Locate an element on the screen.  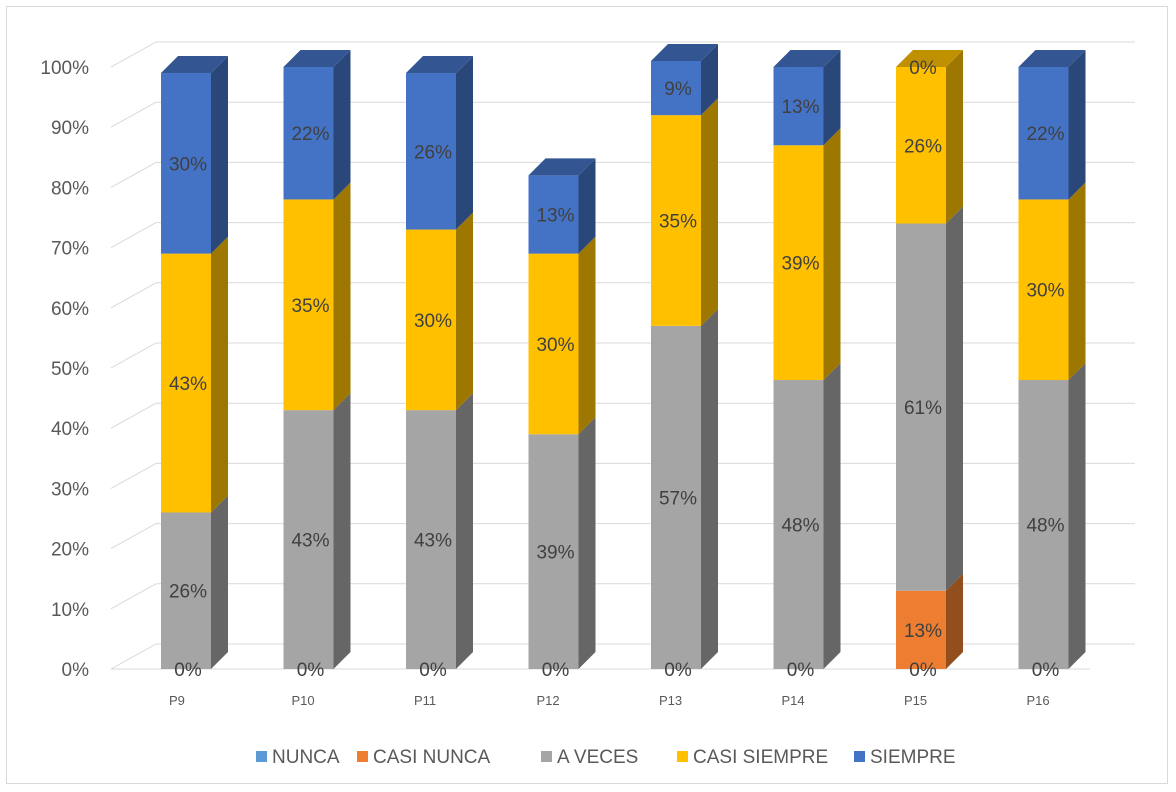
legend-label: SIEMPRE is located at coordinates (913, 757).